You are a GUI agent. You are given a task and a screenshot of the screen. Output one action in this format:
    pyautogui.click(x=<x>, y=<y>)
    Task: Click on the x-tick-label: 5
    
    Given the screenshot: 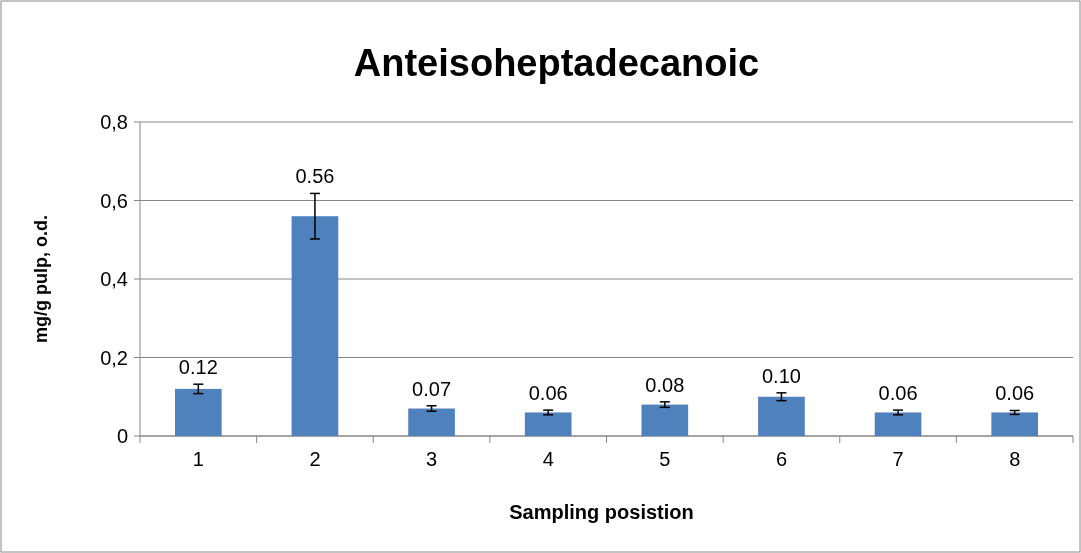 What is the action you would take?
    pyautogui.click(x=665, y=459)
    